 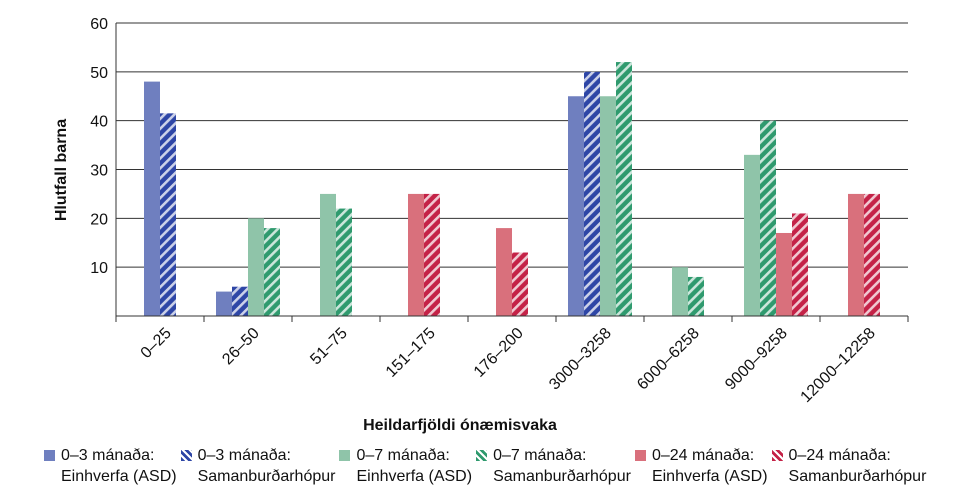 What do you see at coordinates (61, 170) in the screenshot?
I see `y-axis-title: Hlutfall barna` at bounding box center [61, 170].